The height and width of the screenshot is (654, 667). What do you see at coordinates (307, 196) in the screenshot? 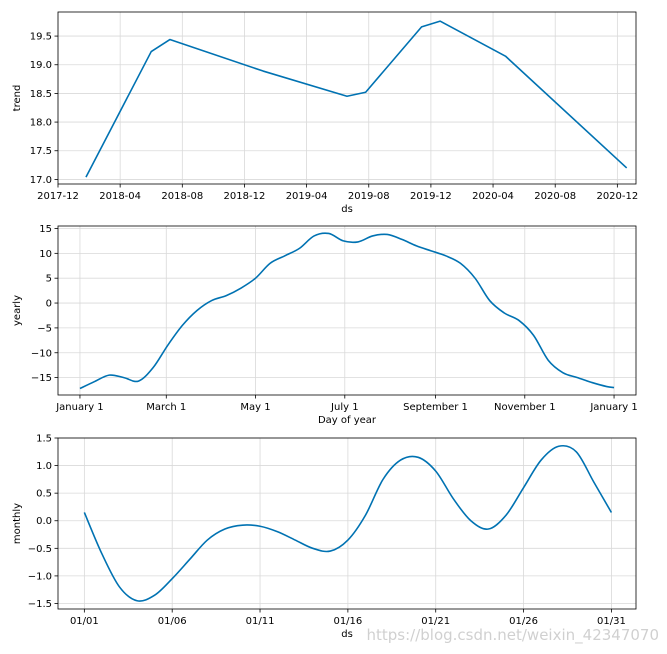
I see `x-tick-label: 2019-04` at bounding box center [307, 196].